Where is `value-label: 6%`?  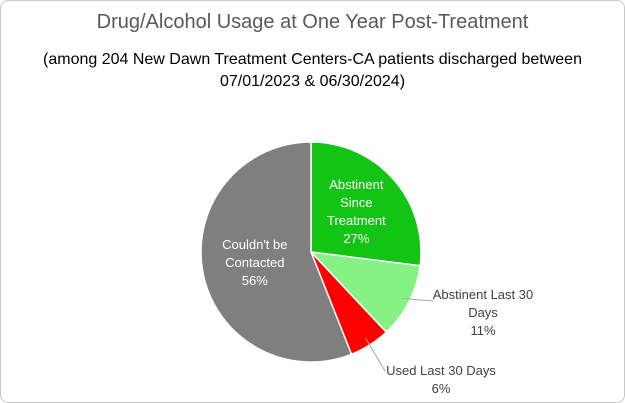
value-label: 6% is located at coordinates (441, 388).